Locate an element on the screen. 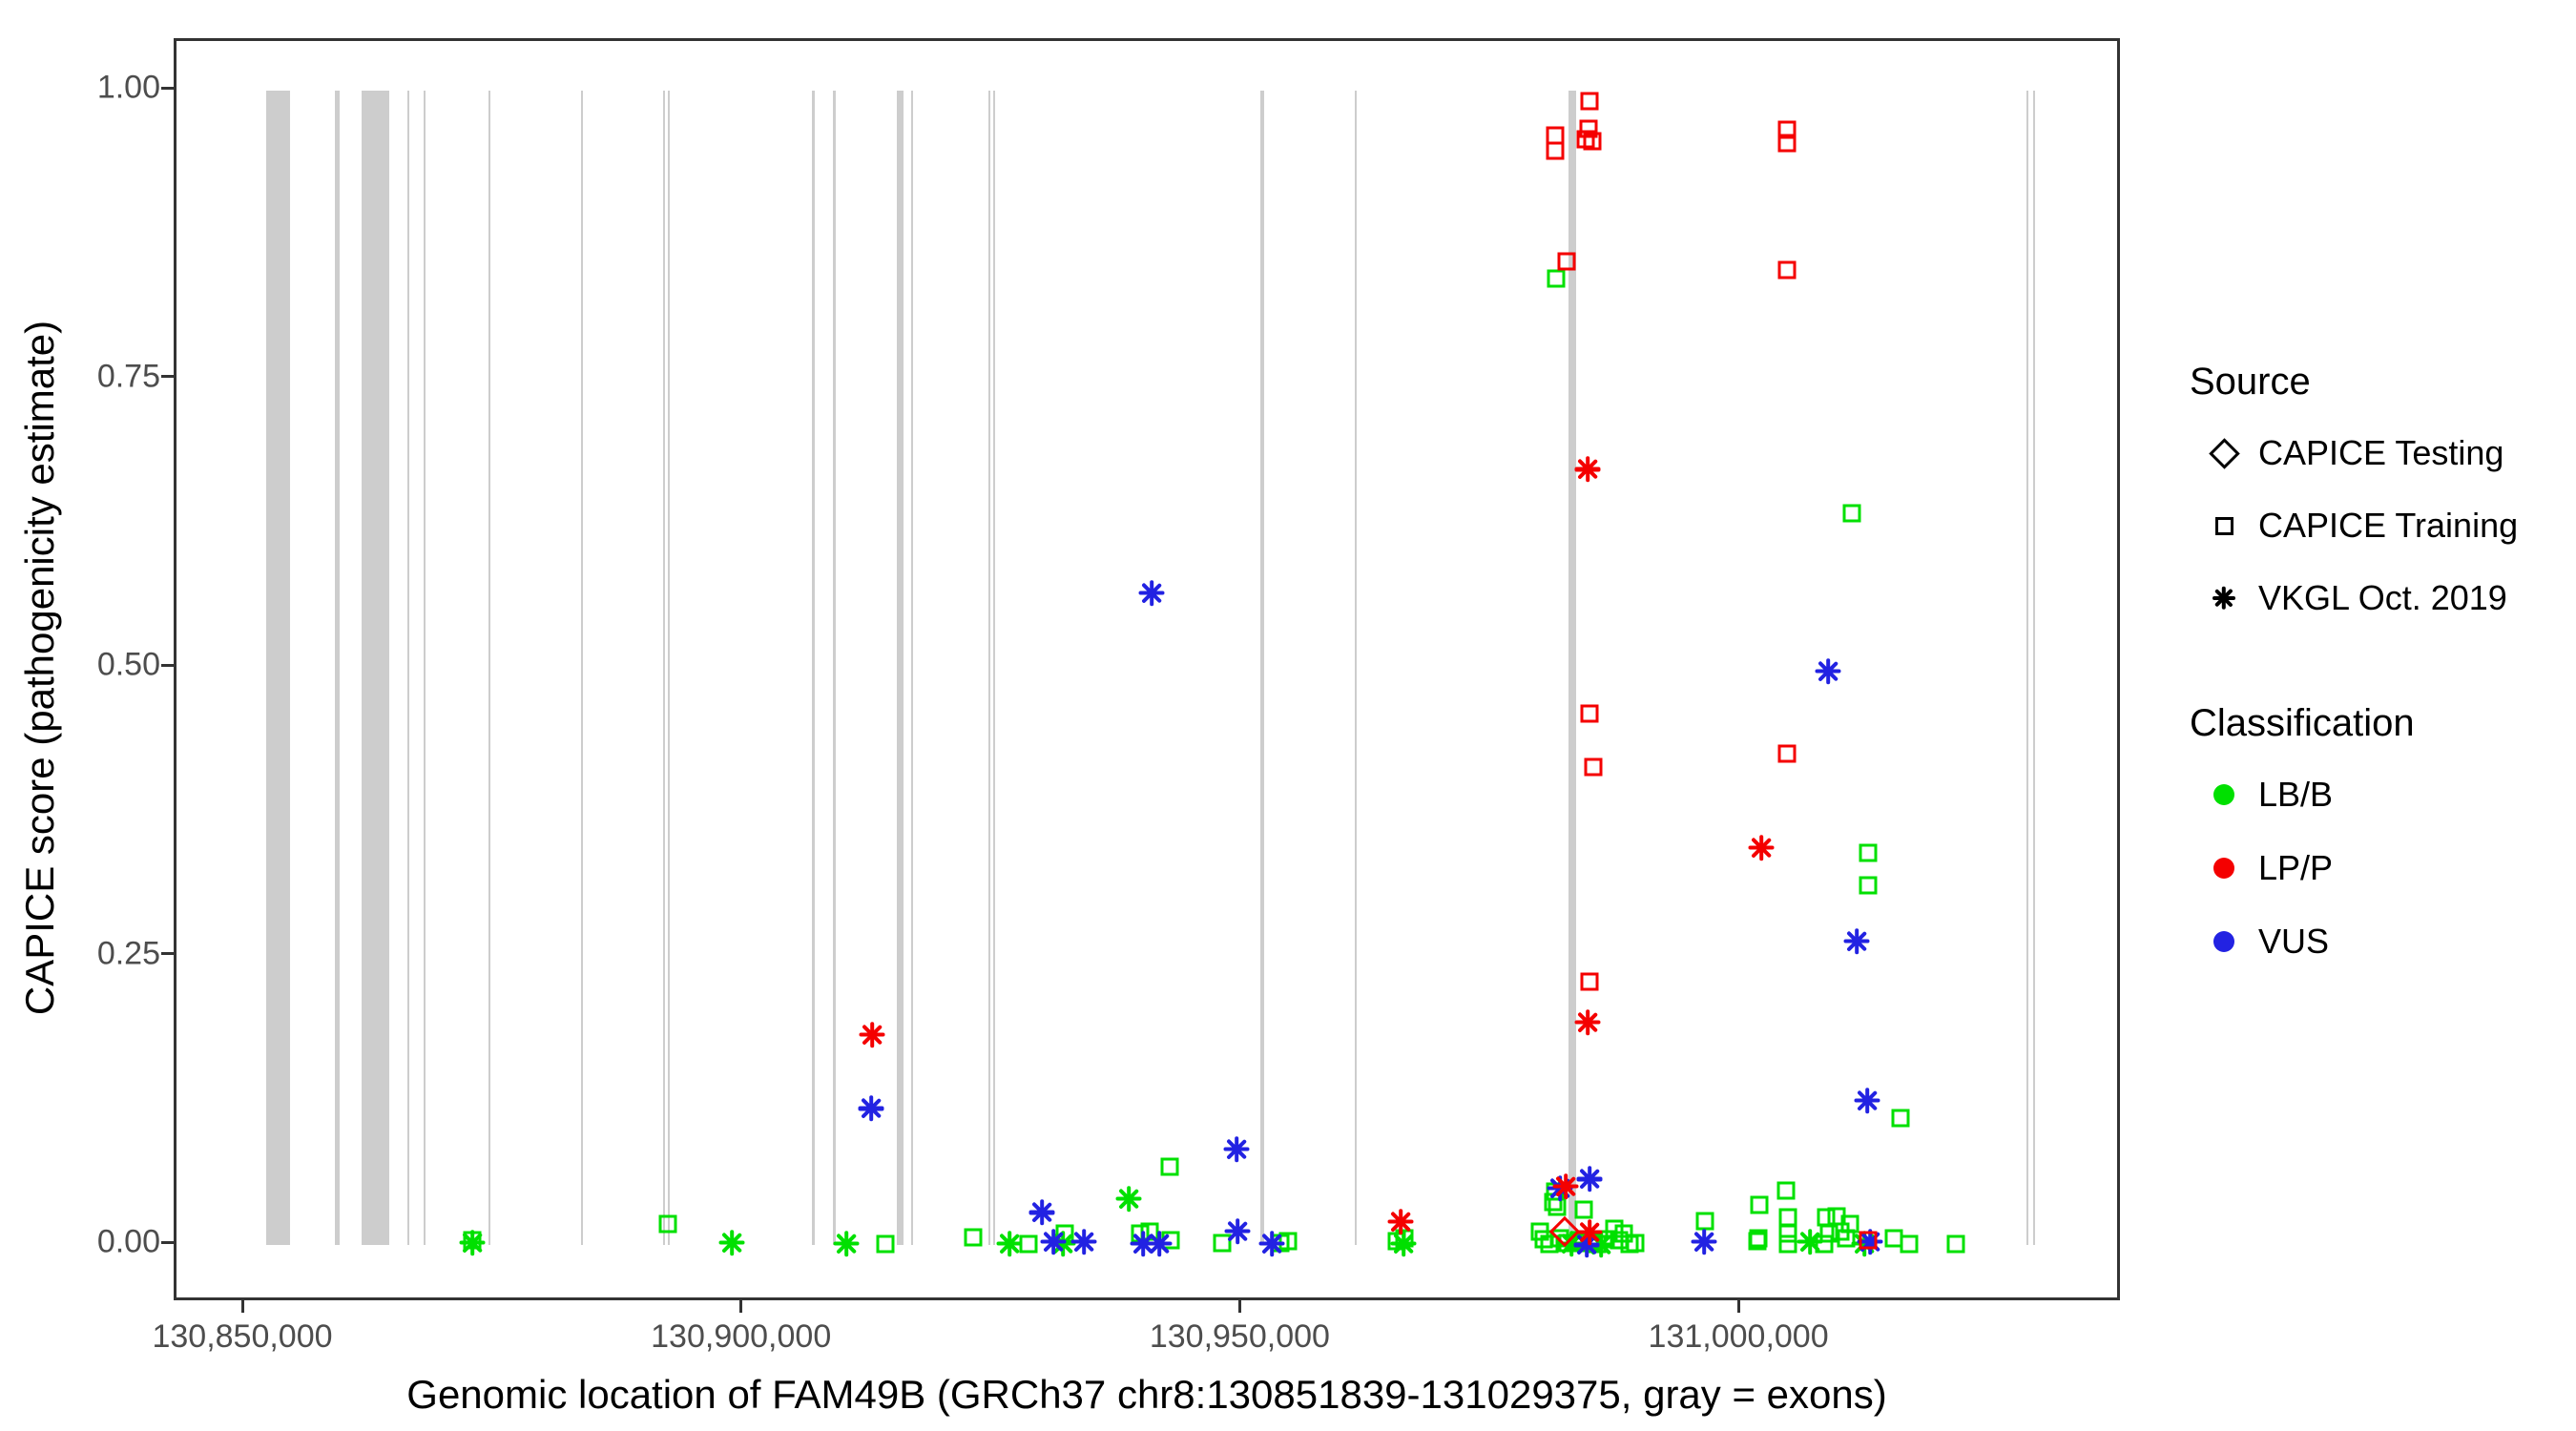 The width and height of the screenshot is (2576, 1431). legend-source-item: CAPICE Training is located at coordinates (2358, 526).